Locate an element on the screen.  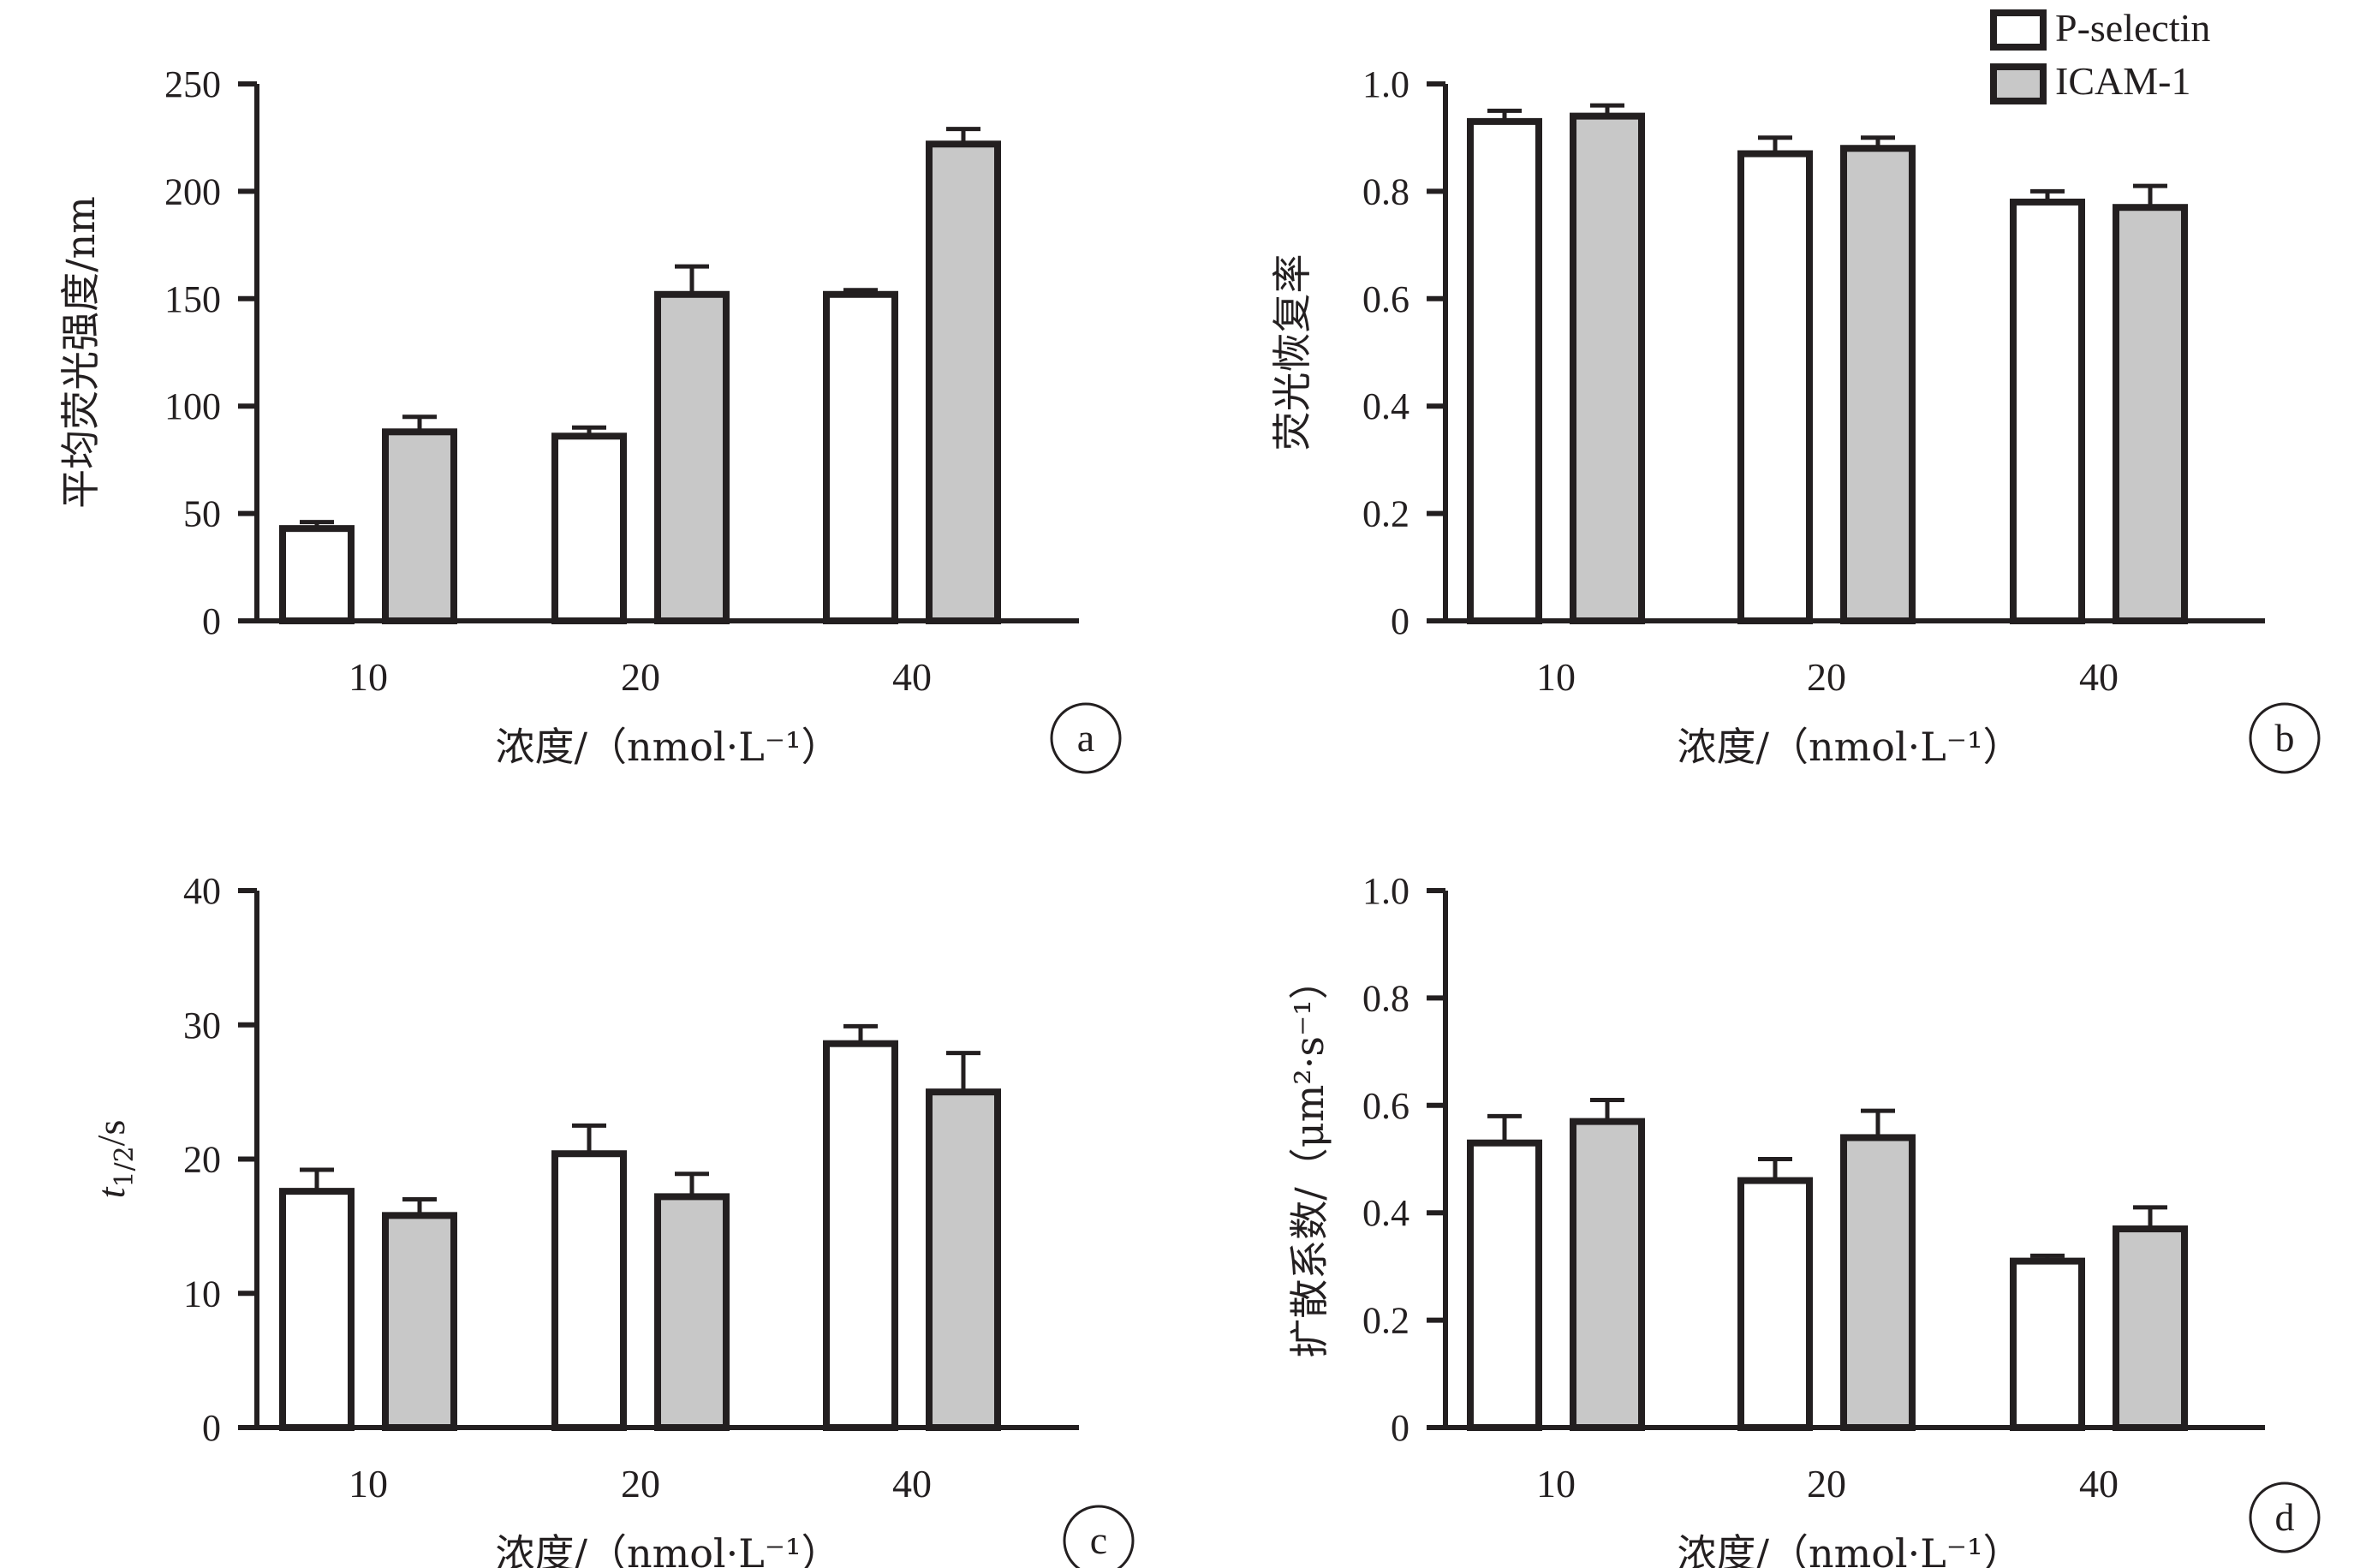
panel-label: c is located at coordinates (1098, 1540).